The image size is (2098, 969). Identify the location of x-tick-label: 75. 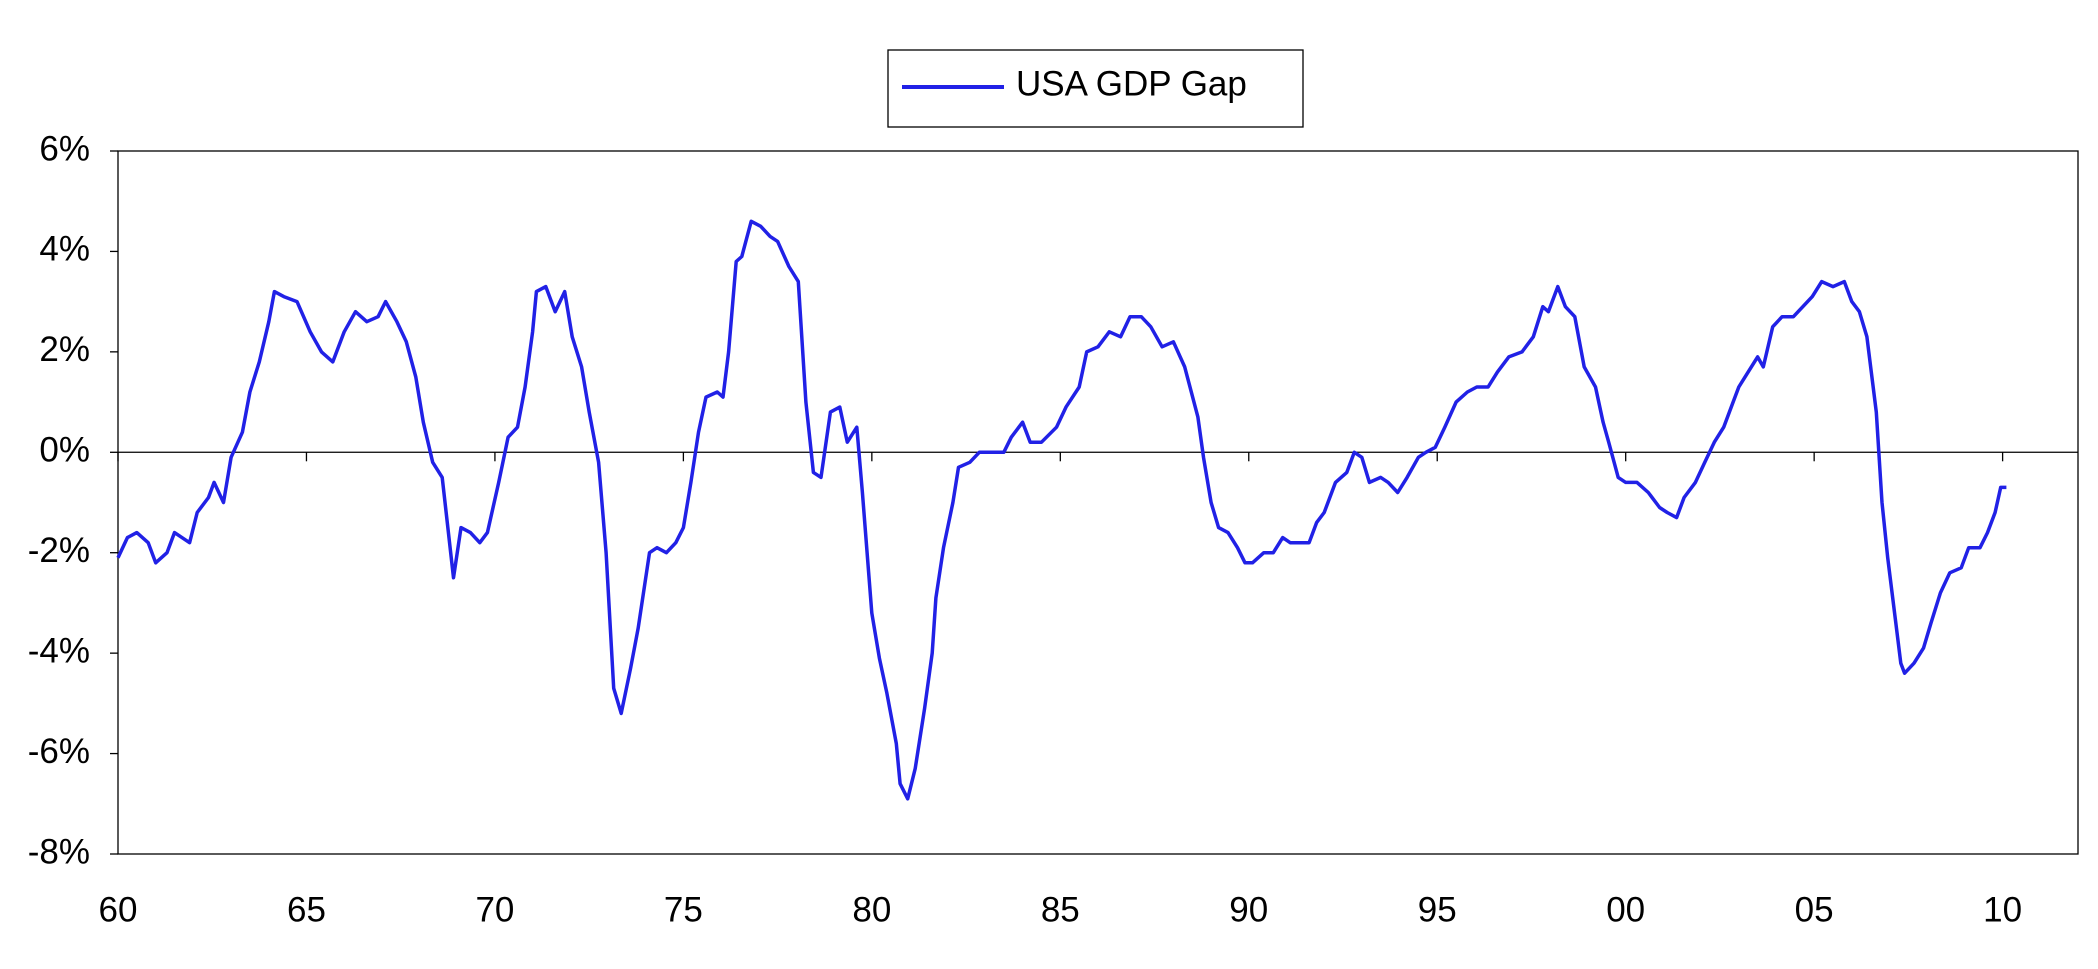
(683, 909).